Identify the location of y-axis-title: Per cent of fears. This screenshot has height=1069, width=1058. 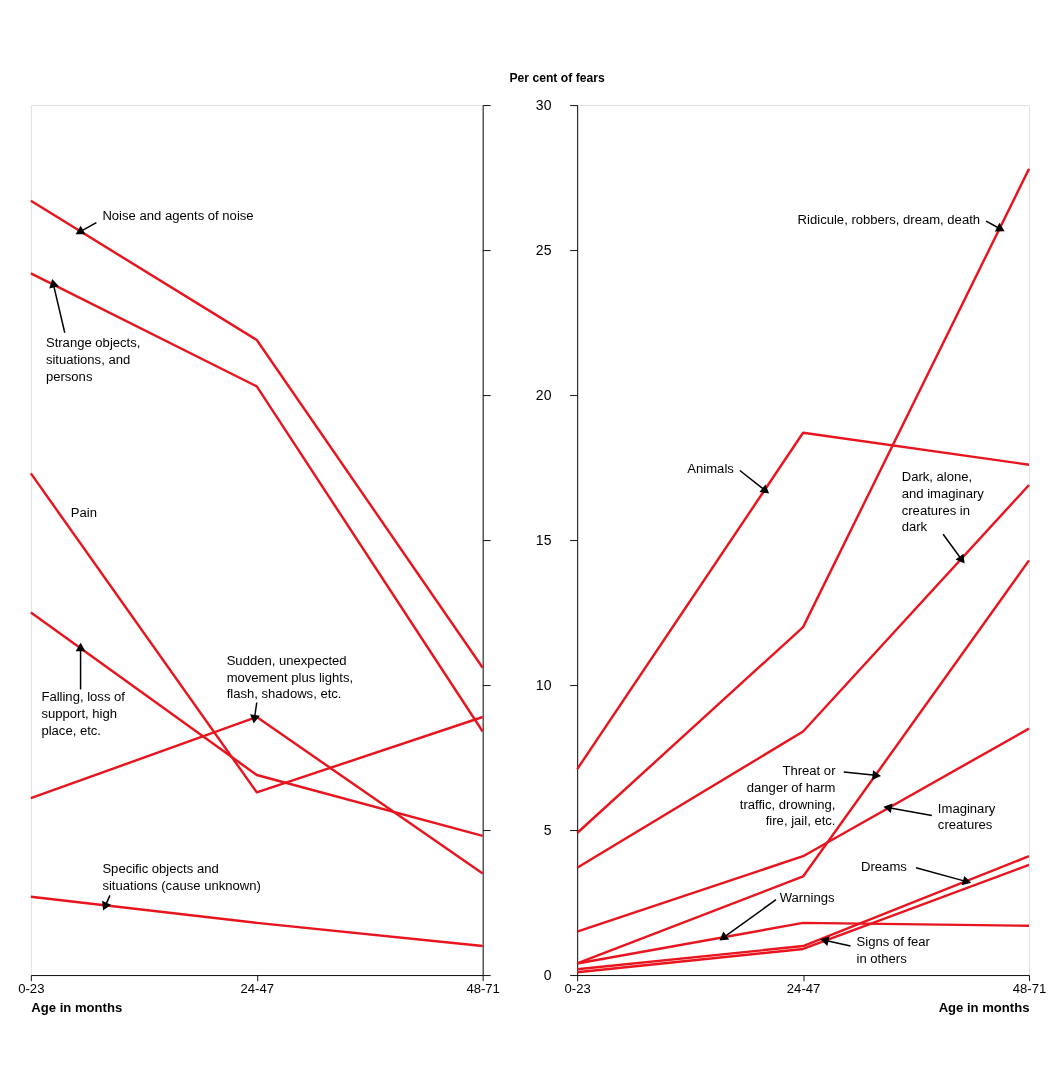
(557, 78).